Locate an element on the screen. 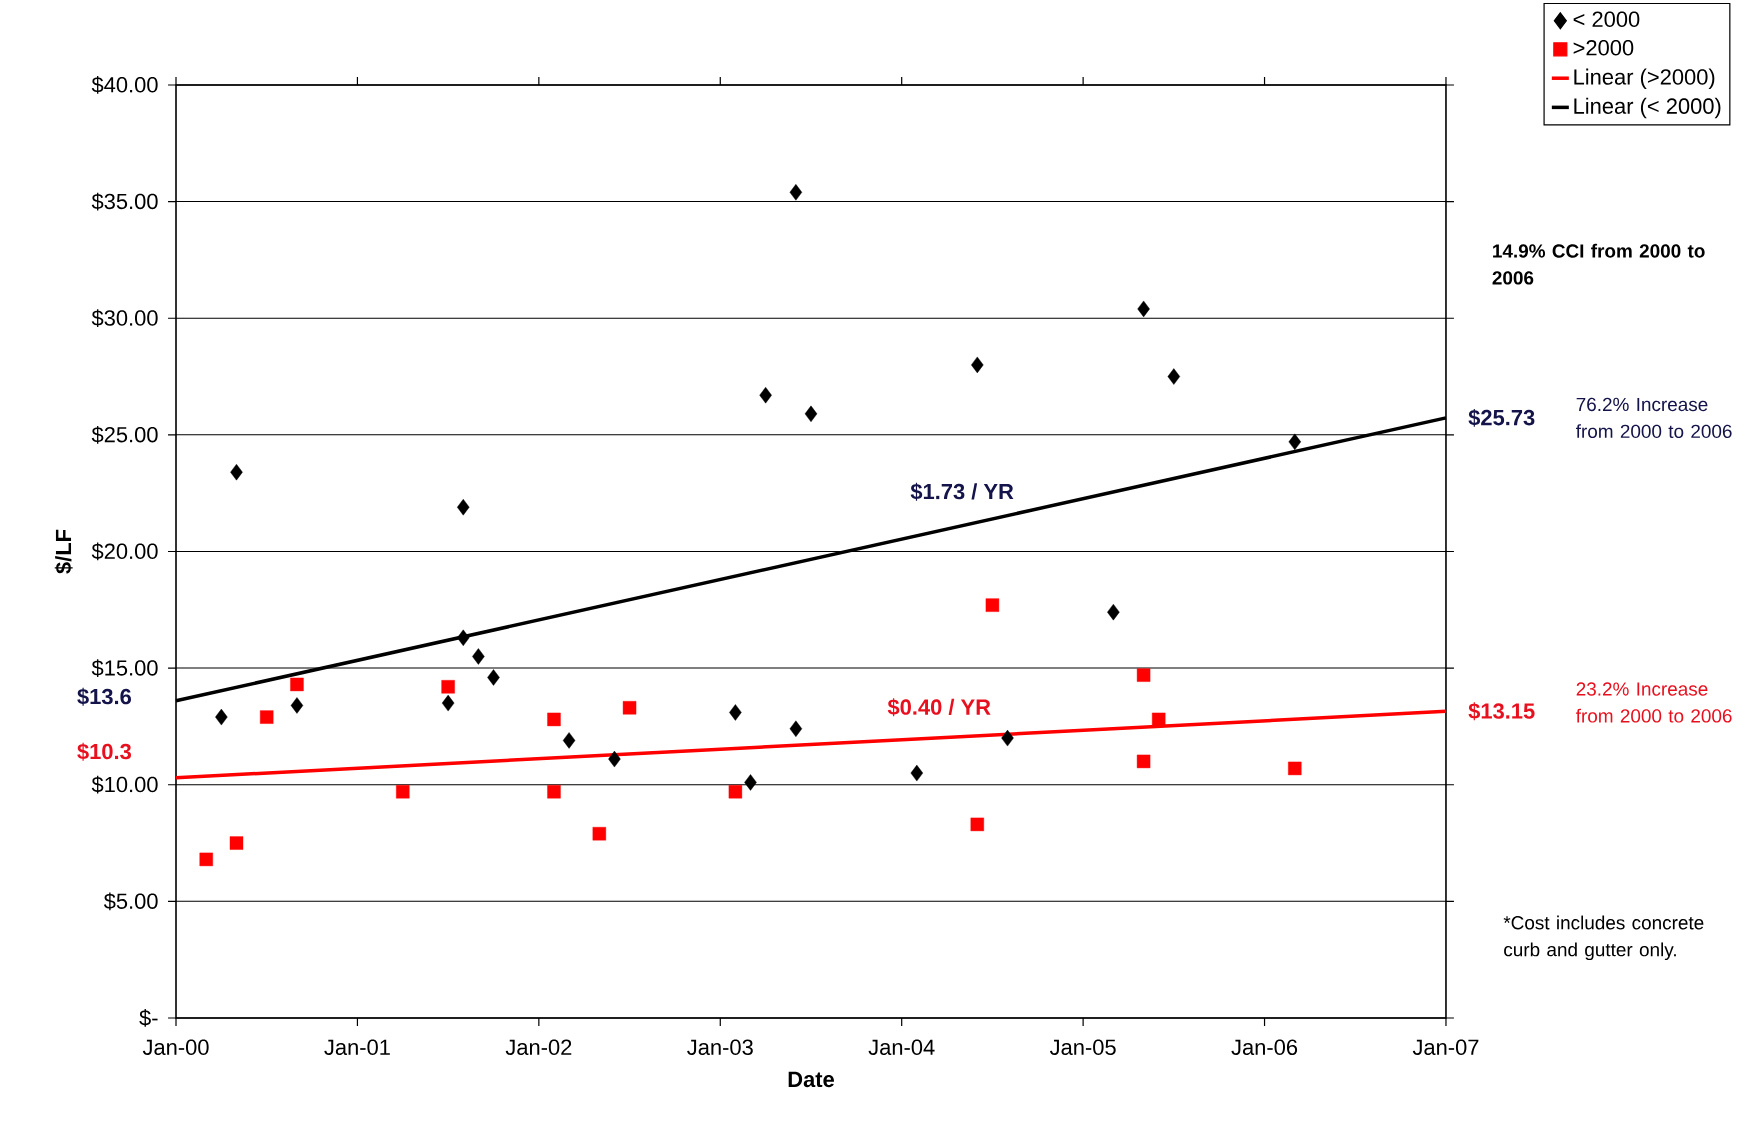  y-tick-label: $30.00 is located at coordinates (124, 318).